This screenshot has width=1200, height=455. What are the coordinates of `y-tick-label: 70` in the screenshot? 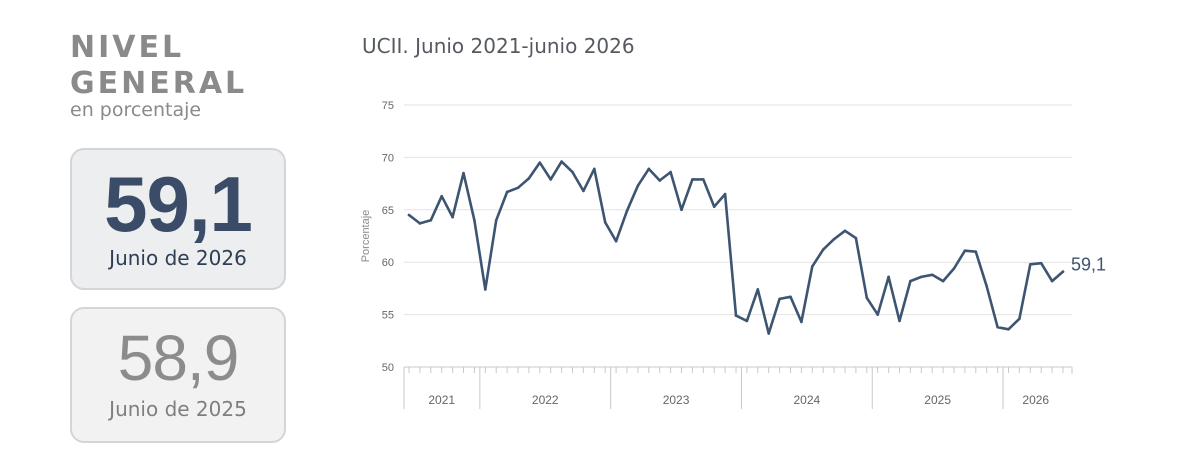 It's located at (388, 158).